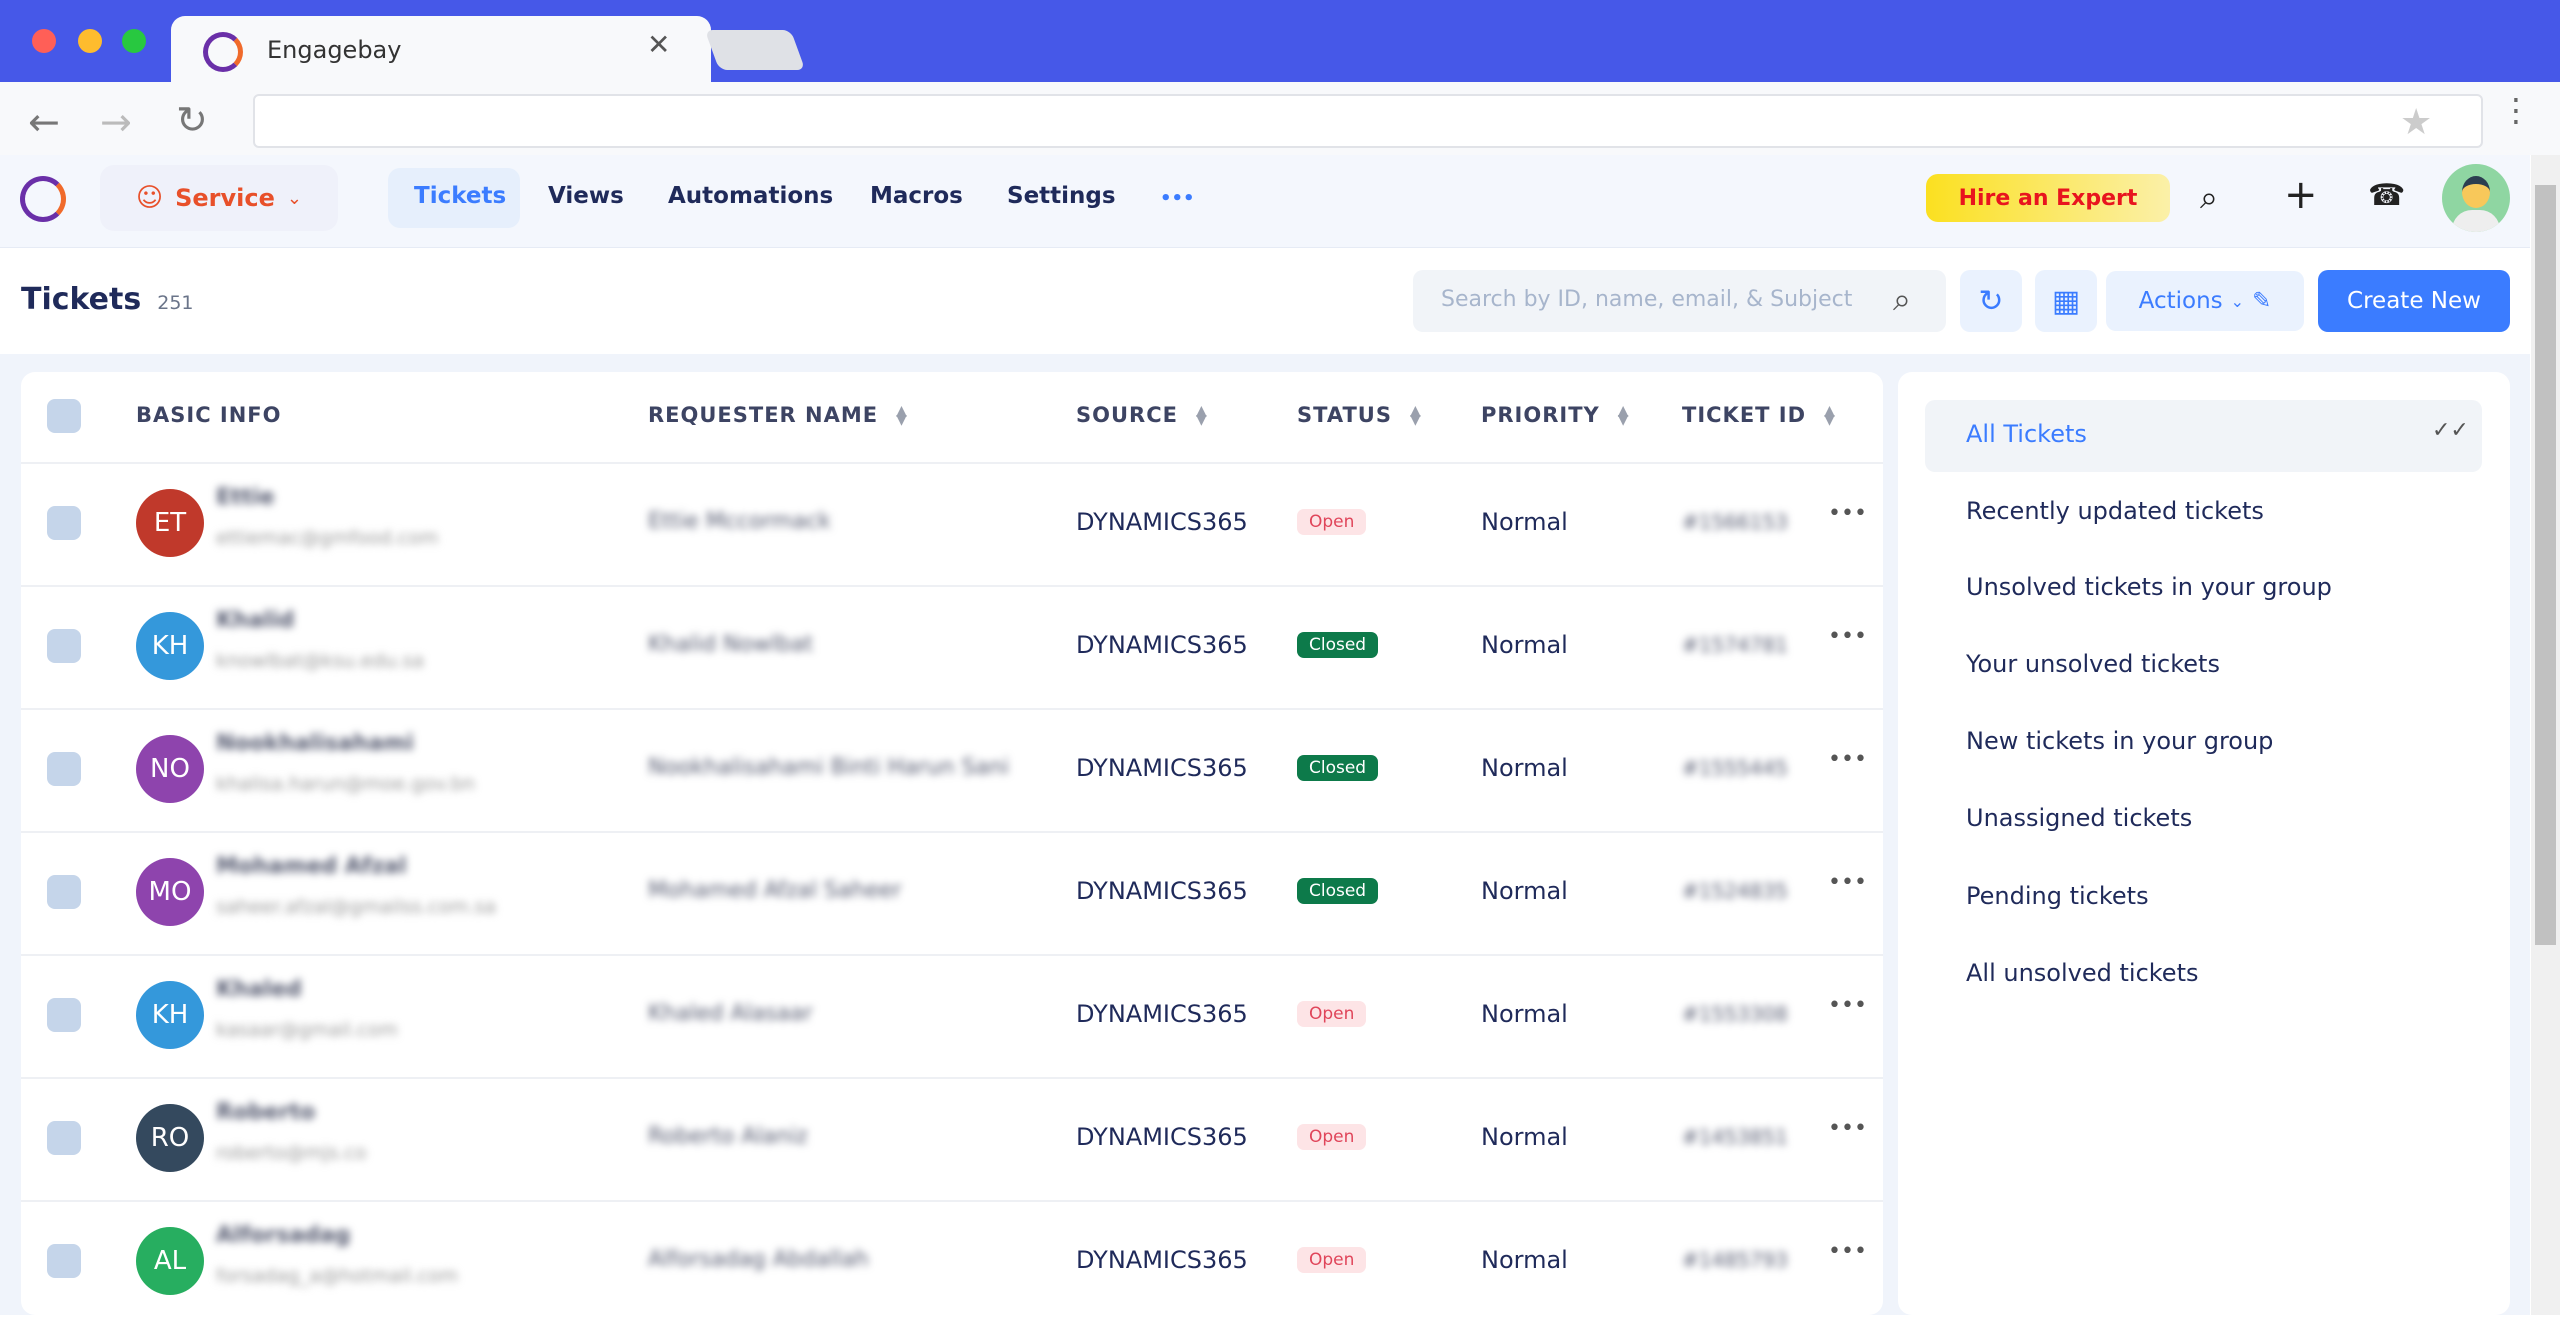  Describe the element at coordinates (1679, 301) in the screenshot. I see `search-input: Search by ID, name, email, & Subject ⌕` at that location.